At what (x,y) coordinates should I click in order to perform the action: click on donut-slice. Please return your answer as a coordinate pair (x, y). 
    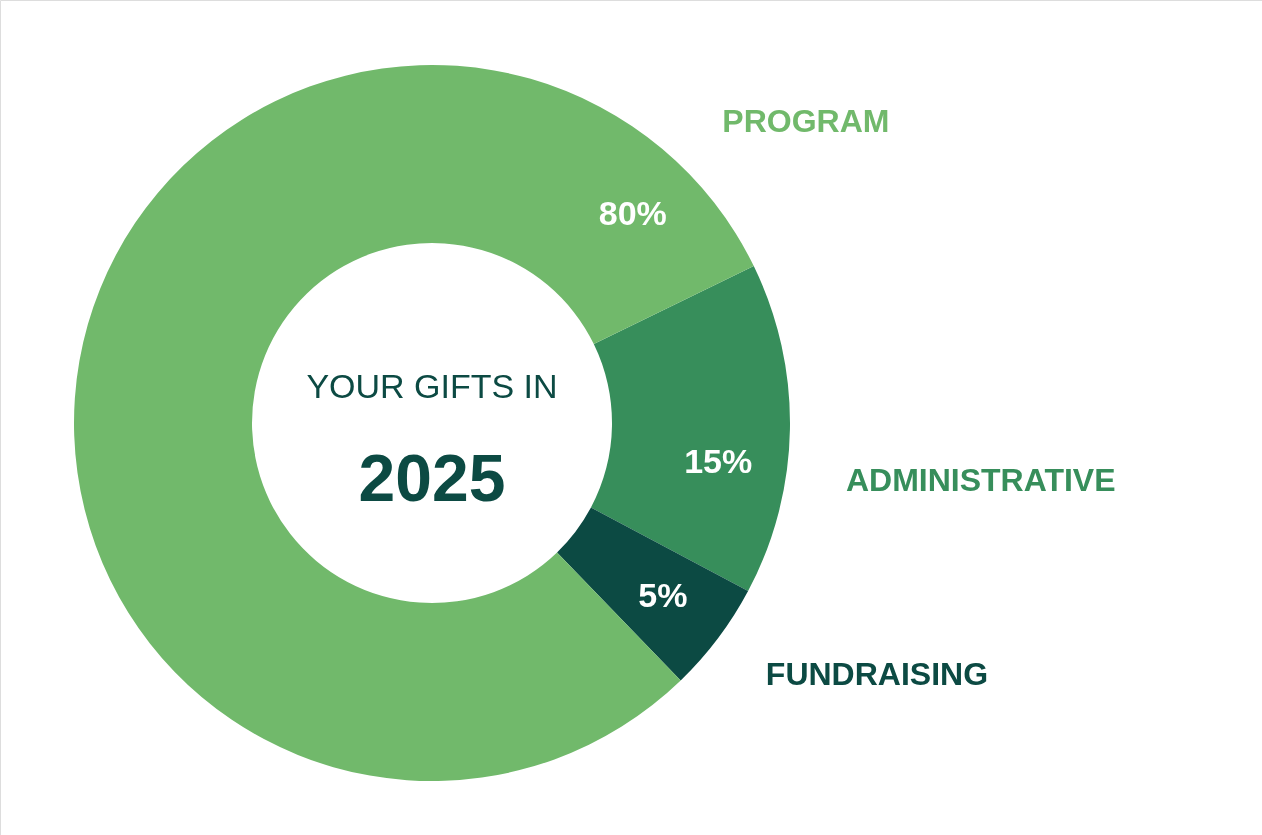
    Looking at the image, I should click on (653, 594).